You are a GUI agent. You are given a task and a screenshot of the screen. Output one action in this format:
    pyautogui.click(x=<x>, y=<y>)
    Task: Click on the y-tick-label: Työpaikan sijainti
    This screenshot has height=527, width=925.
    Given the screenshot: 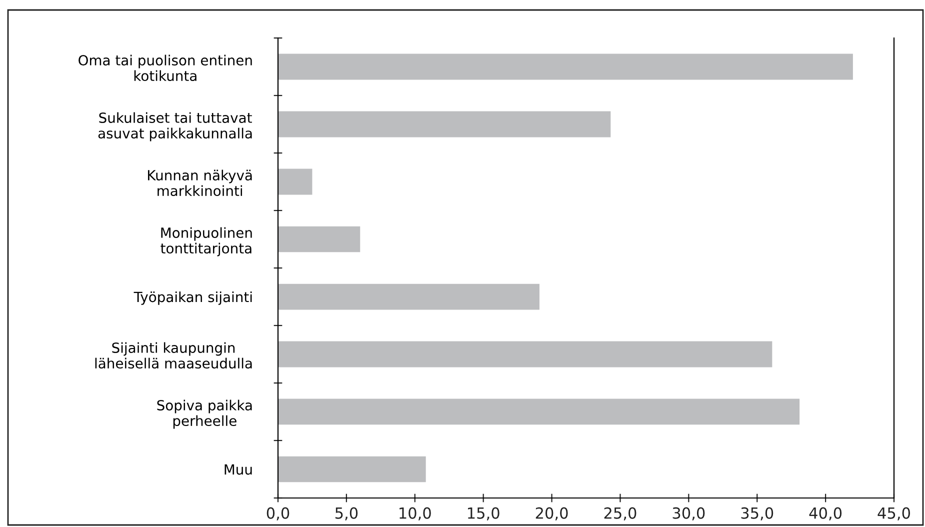 What is the action you would take?
    pyautogui.click(x=193, y=298)
    